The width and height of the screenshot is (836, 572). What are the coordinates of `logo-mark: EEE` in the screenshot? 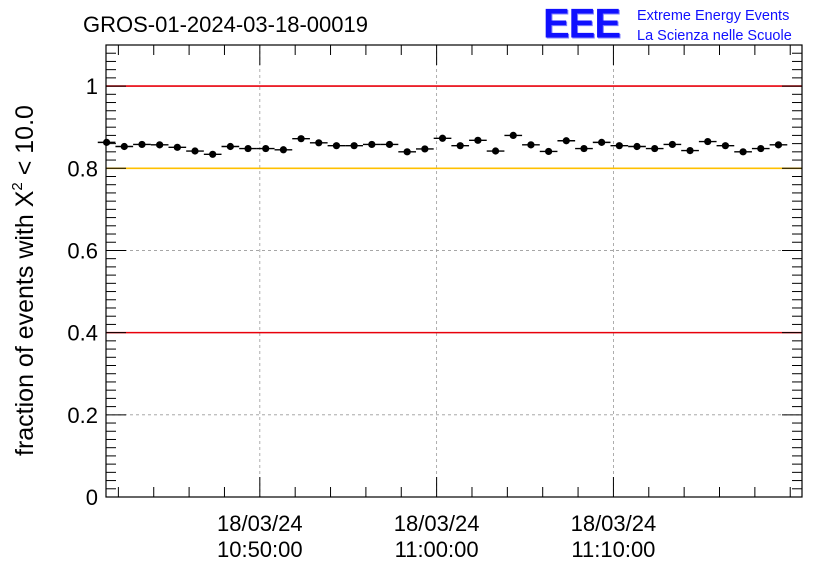 It's located at (582, 24).